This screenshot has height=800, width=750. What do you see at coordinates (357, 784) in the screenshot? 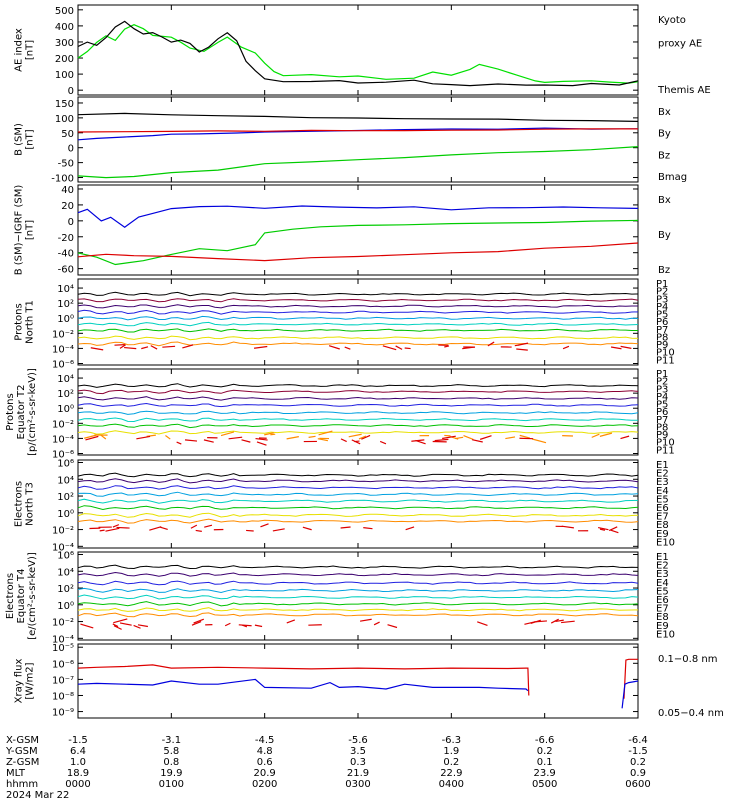
I see `ephemeris-value: 0300` at bounding box center [357, 784].